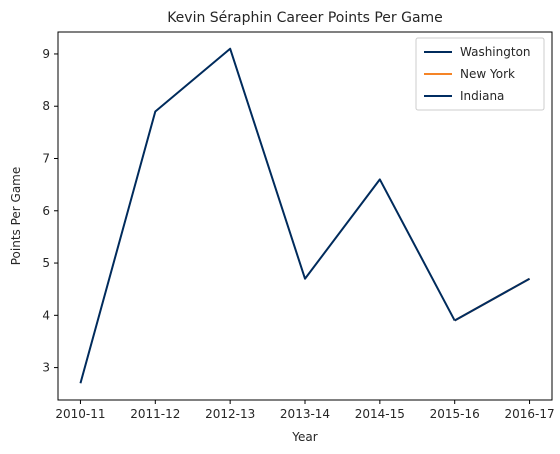 The width and height of the screenshot is (560, 454). What do you see at coordinates (487, 74) in the screenshot?
I see `legend-label: New York` at bounding box center [487, 74].